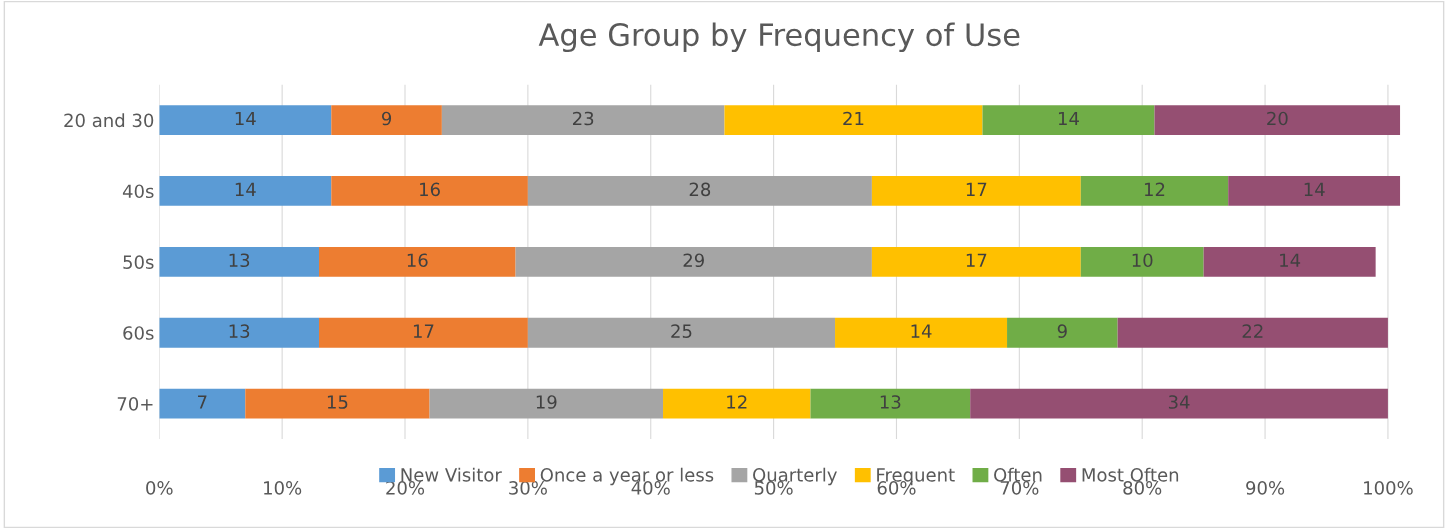 The width and height of the screenshot is (1448, 529). I want to click on legend-label: New Visitor, so click(451, 474).